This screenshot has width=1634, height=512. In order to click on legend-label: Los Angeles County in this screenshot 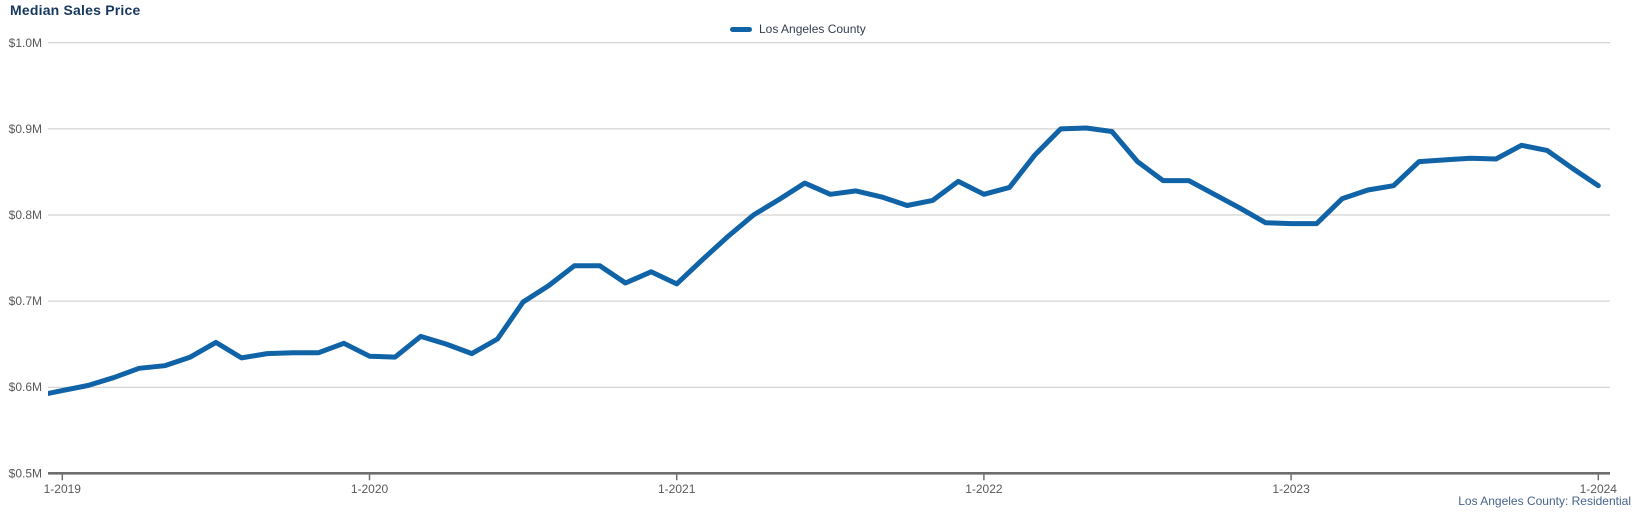, I will do `click(812, 29)`.